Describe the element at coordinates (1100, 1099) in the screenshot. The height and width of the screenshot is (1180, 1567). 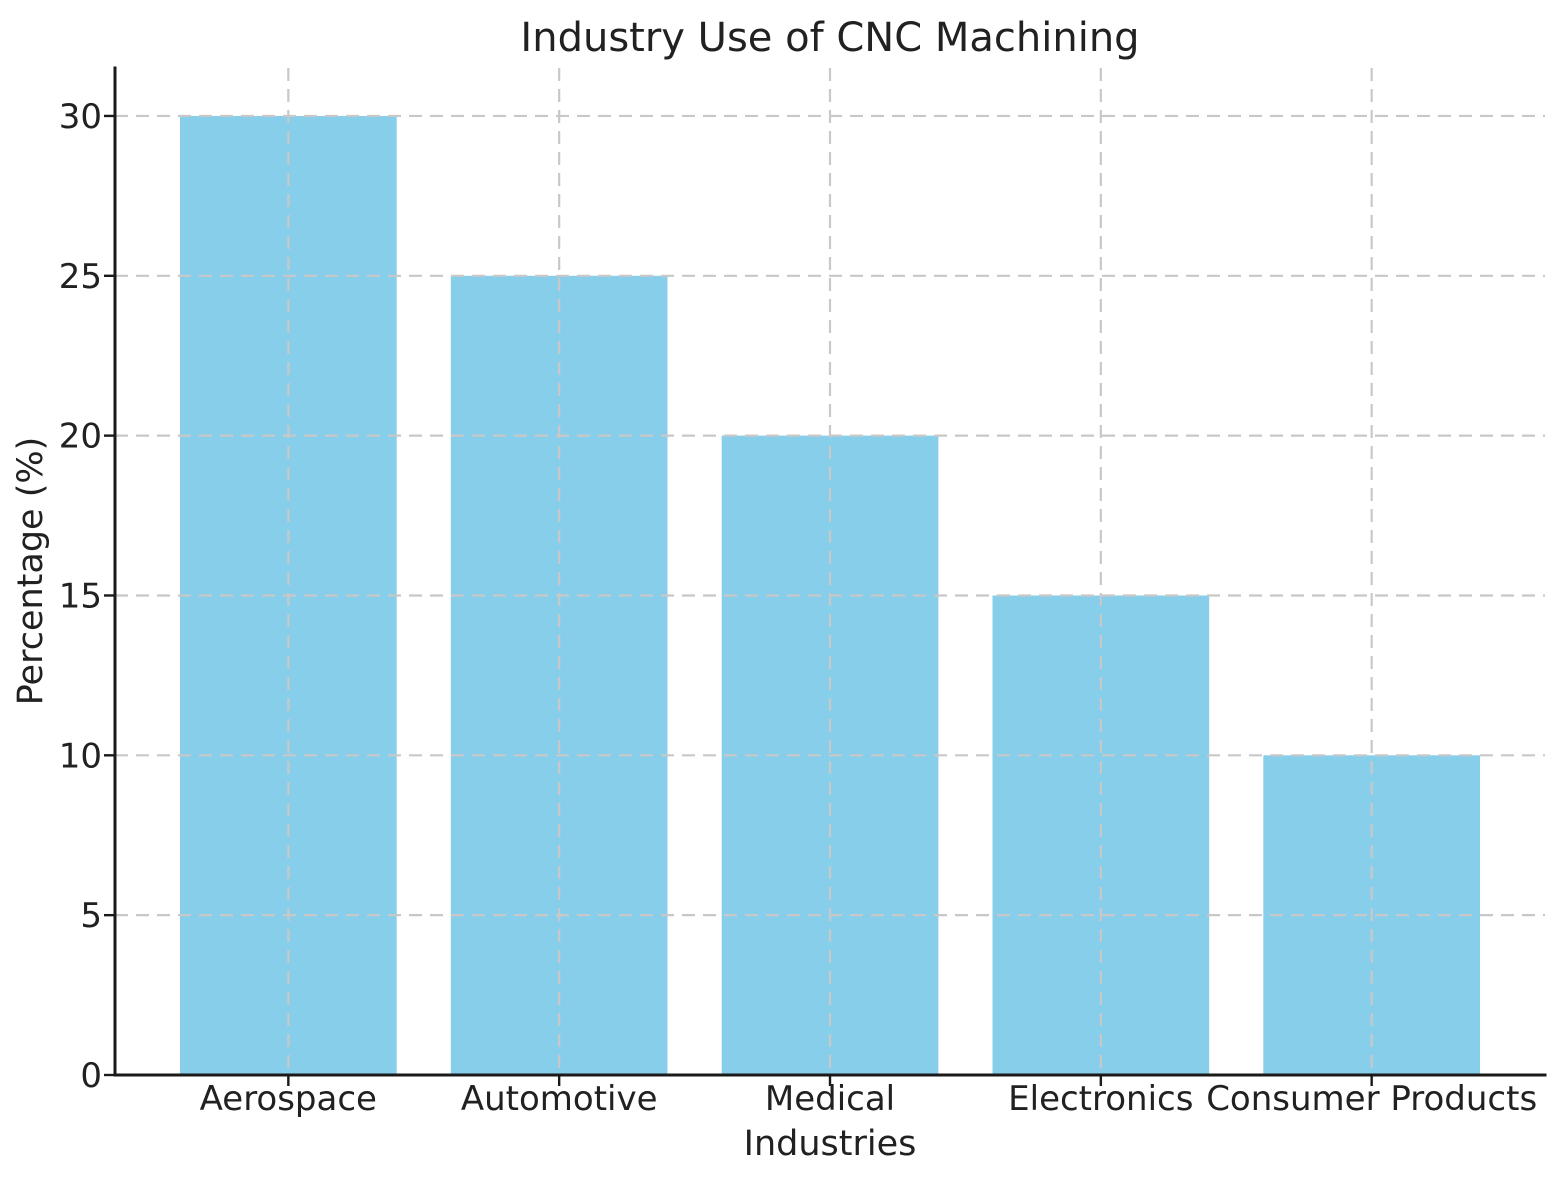
I see `x-tick-label: Electronics` at that location.